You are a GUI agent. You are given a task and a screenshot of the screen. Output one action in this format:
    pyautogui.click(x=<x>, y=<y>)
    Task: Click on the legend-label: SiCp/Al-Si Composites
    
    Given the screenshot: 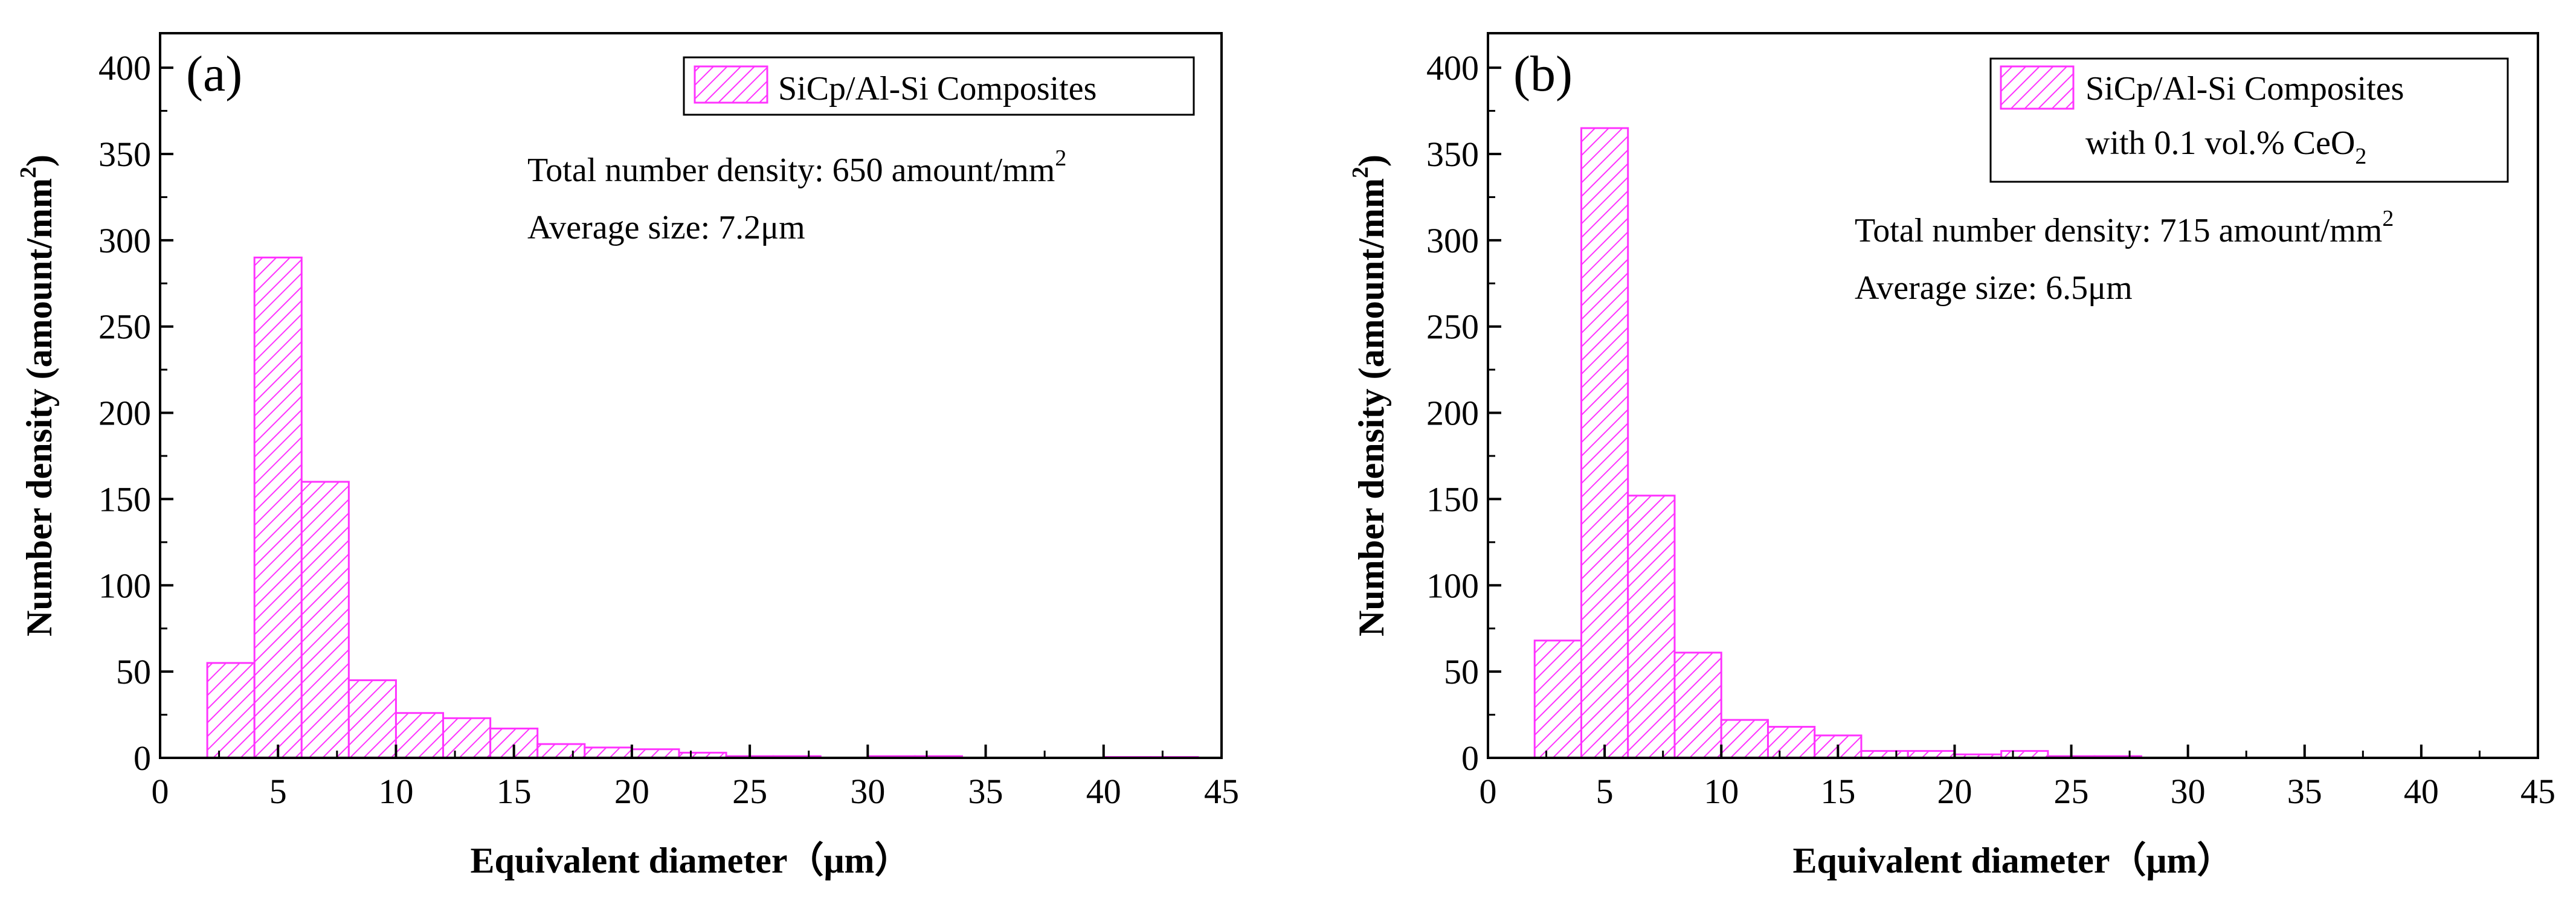 What is the action you would take?
    pyautogui.click(x=937, y=88)
    